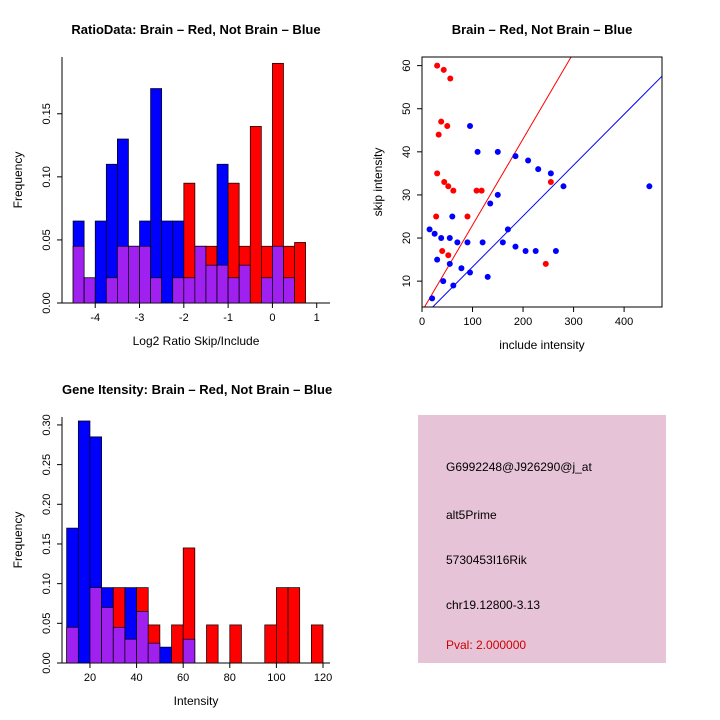  Describe the element at coordinates (323, 678) in the screenshot. I see `svg-text: 120` at that location.